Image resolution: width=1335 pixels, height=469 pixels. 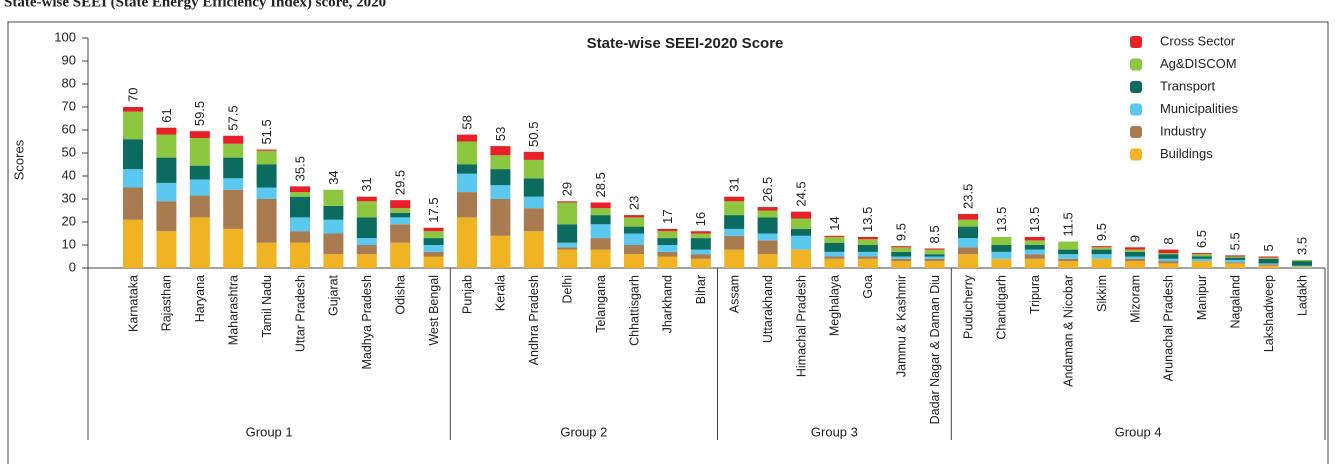 I want to click on group-label: Group 3, so click(x=834, y=431).